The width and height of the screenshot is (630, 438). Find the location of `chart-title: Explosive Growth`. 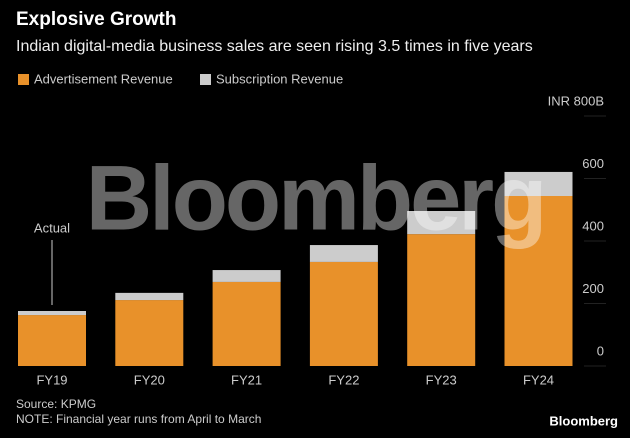

chart-title: Explosive Growth is located at coordinates (96, 19).